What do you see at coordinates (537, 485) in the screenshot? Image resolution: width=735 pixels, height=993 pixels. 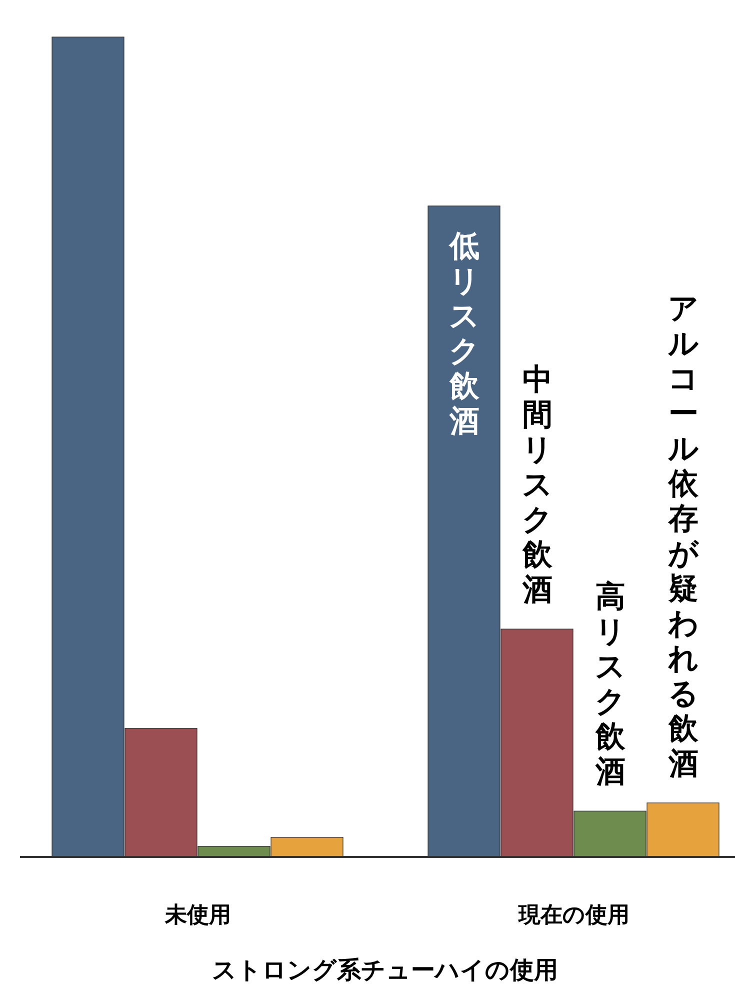 I see `series-label: 中間リスク飲酒` at bounding box center [537, 485].